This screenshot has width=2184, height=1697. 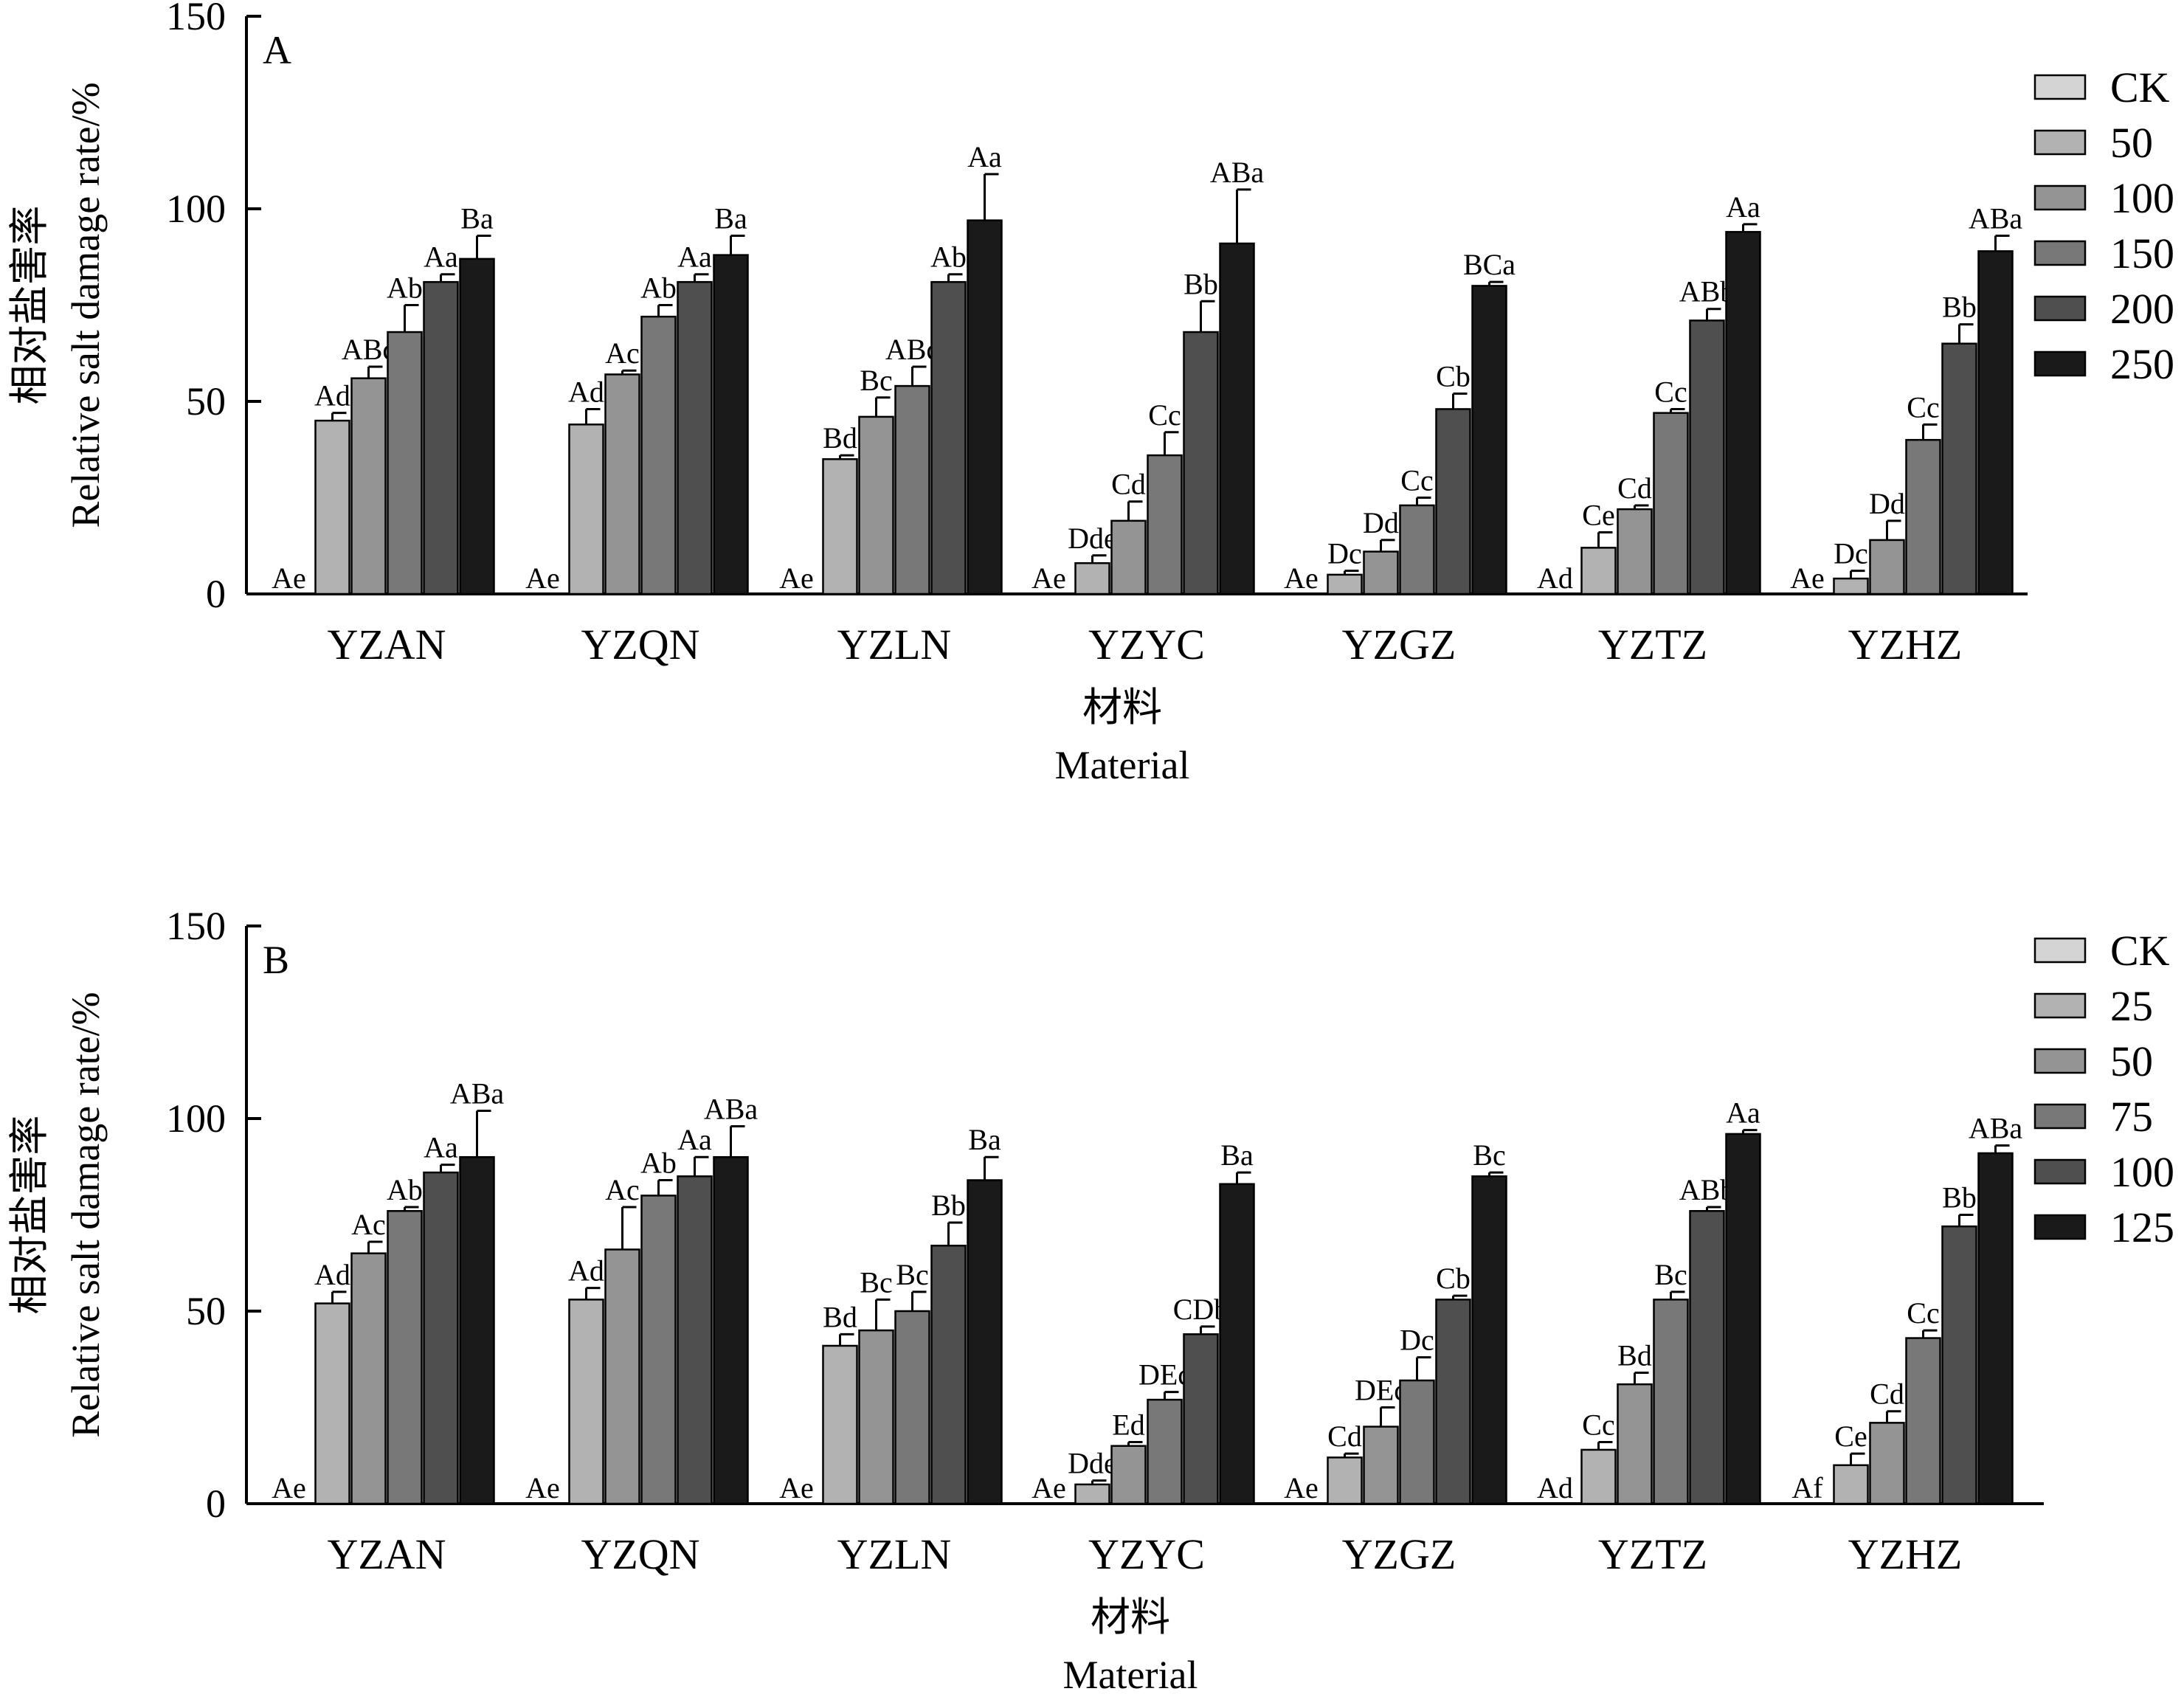 What do you see at coordinates (1381, 522) in the screenshot?
I see `significance-label: Dd` at bounding box center [1381, 522].